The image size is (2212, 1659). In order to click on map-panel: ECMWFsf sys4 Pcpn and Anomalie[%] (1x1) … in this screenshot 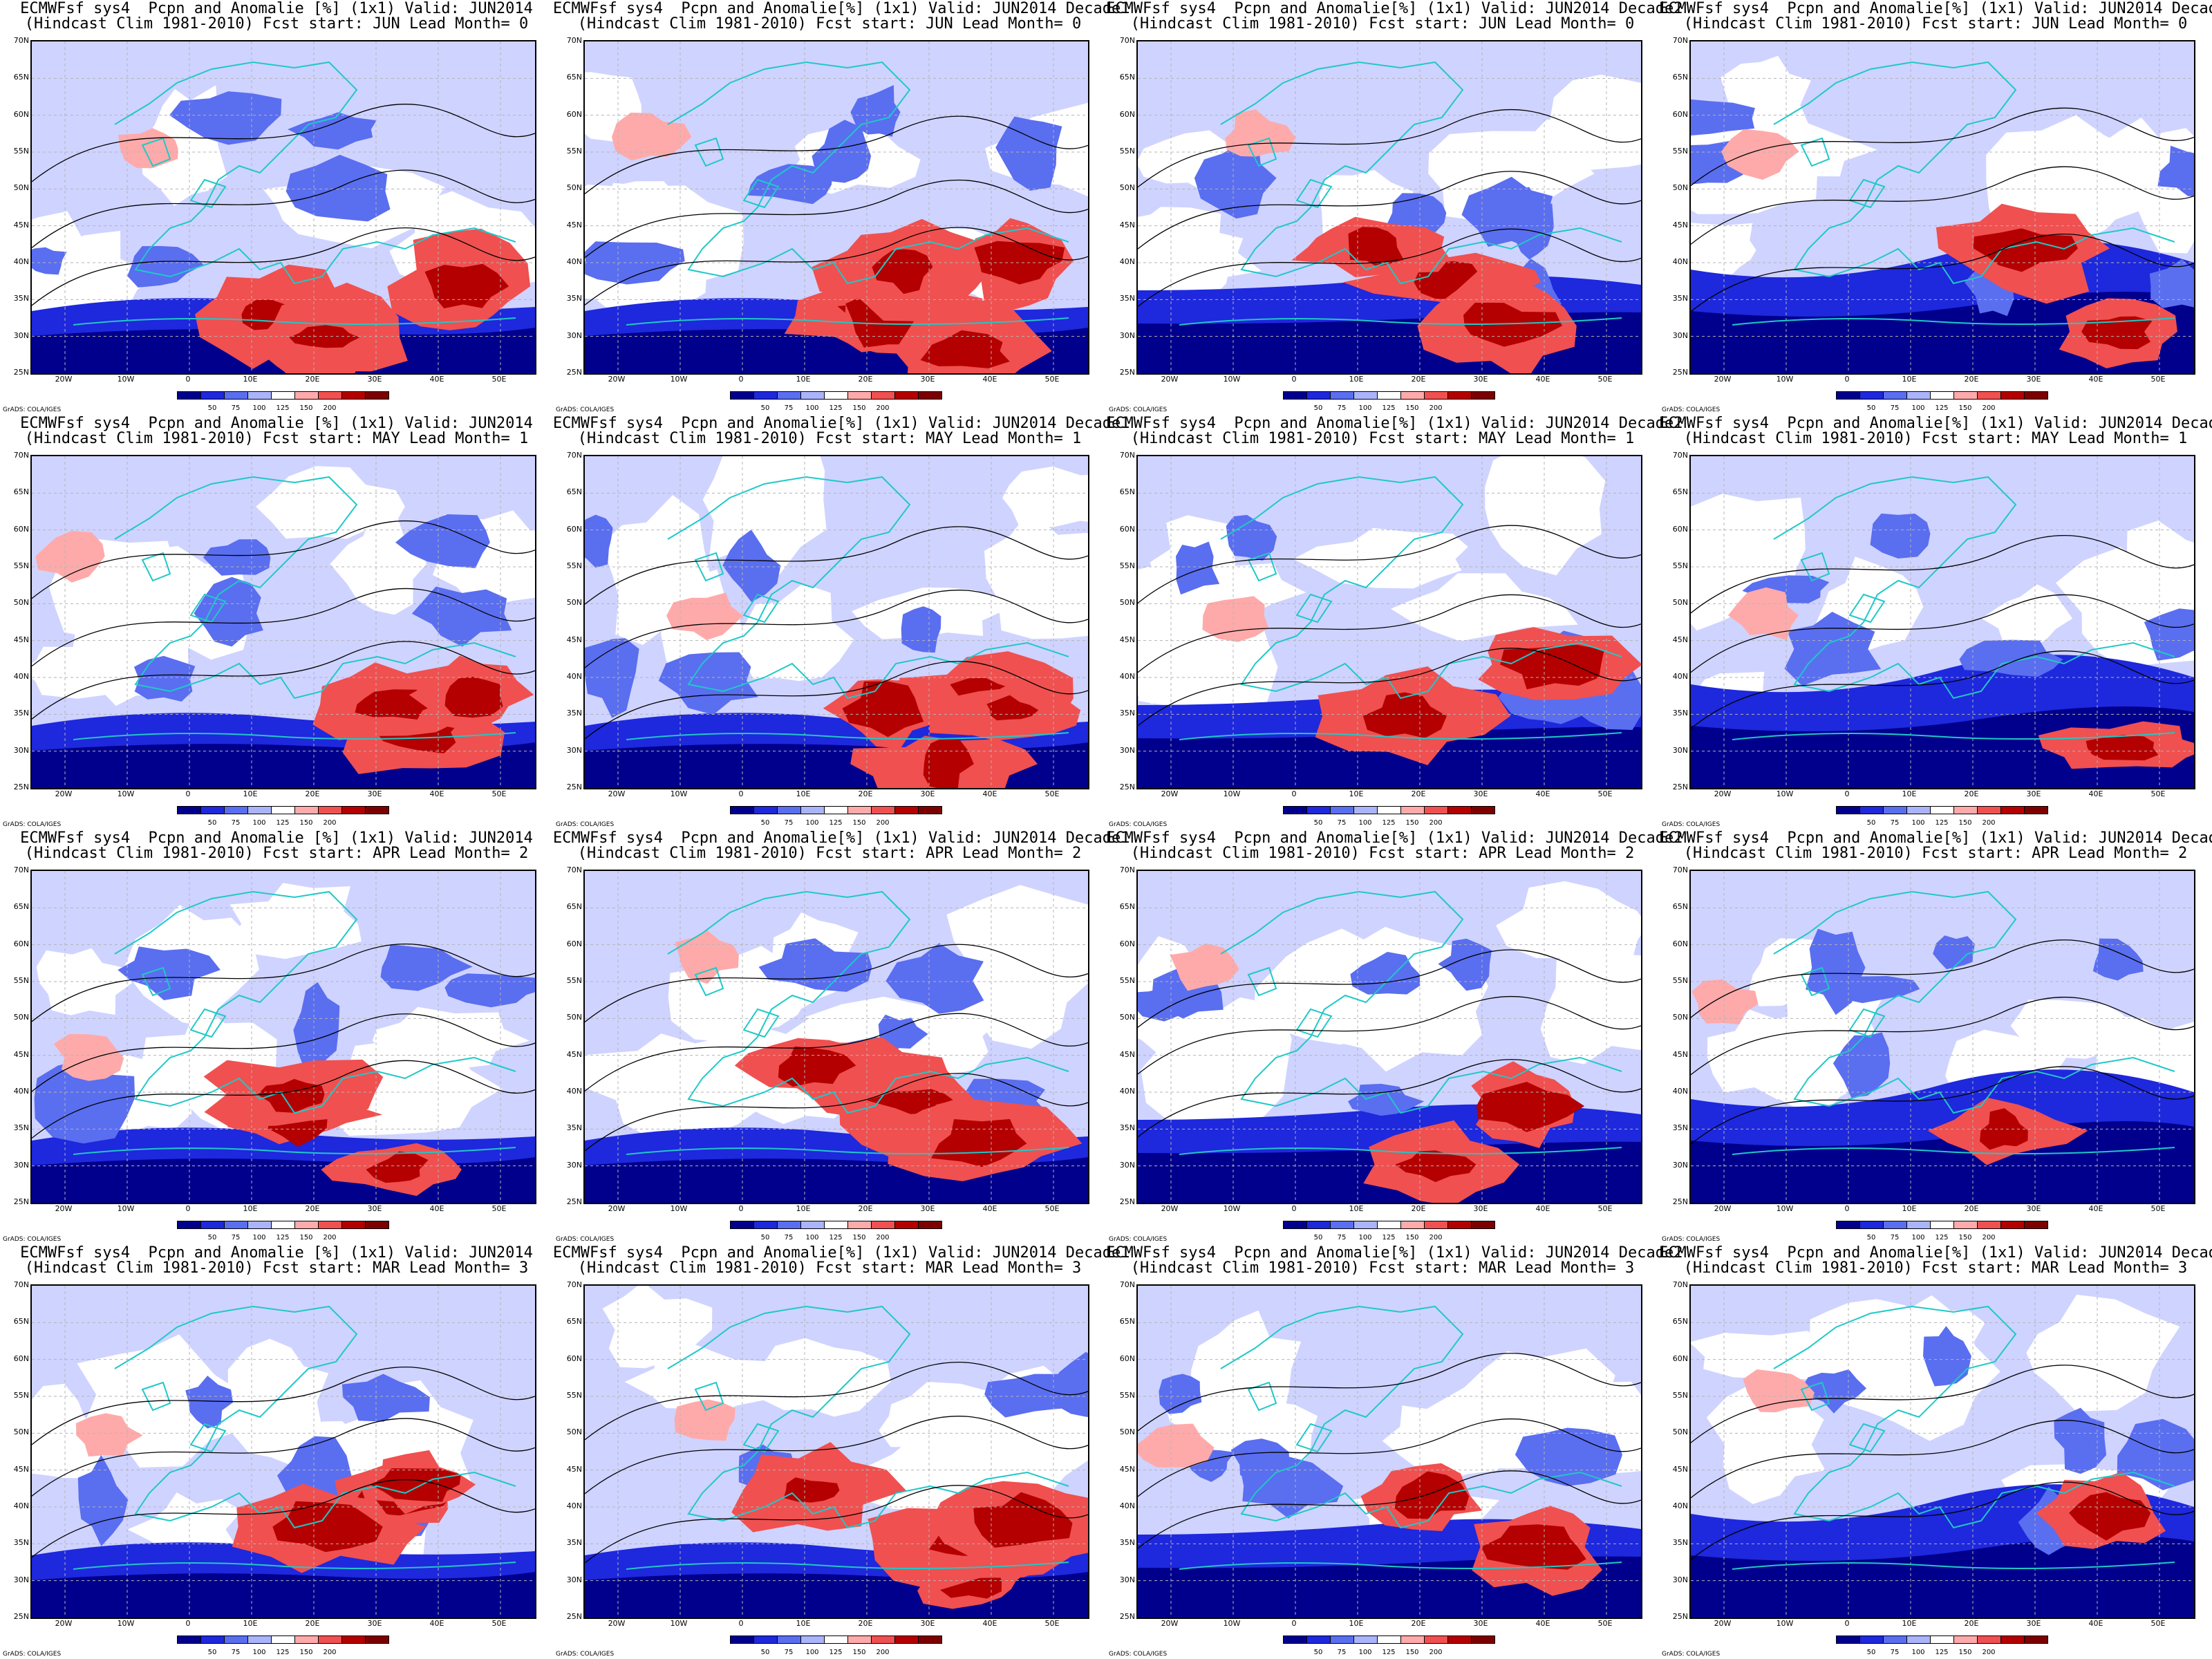, I will do `click(1935, 208)`.